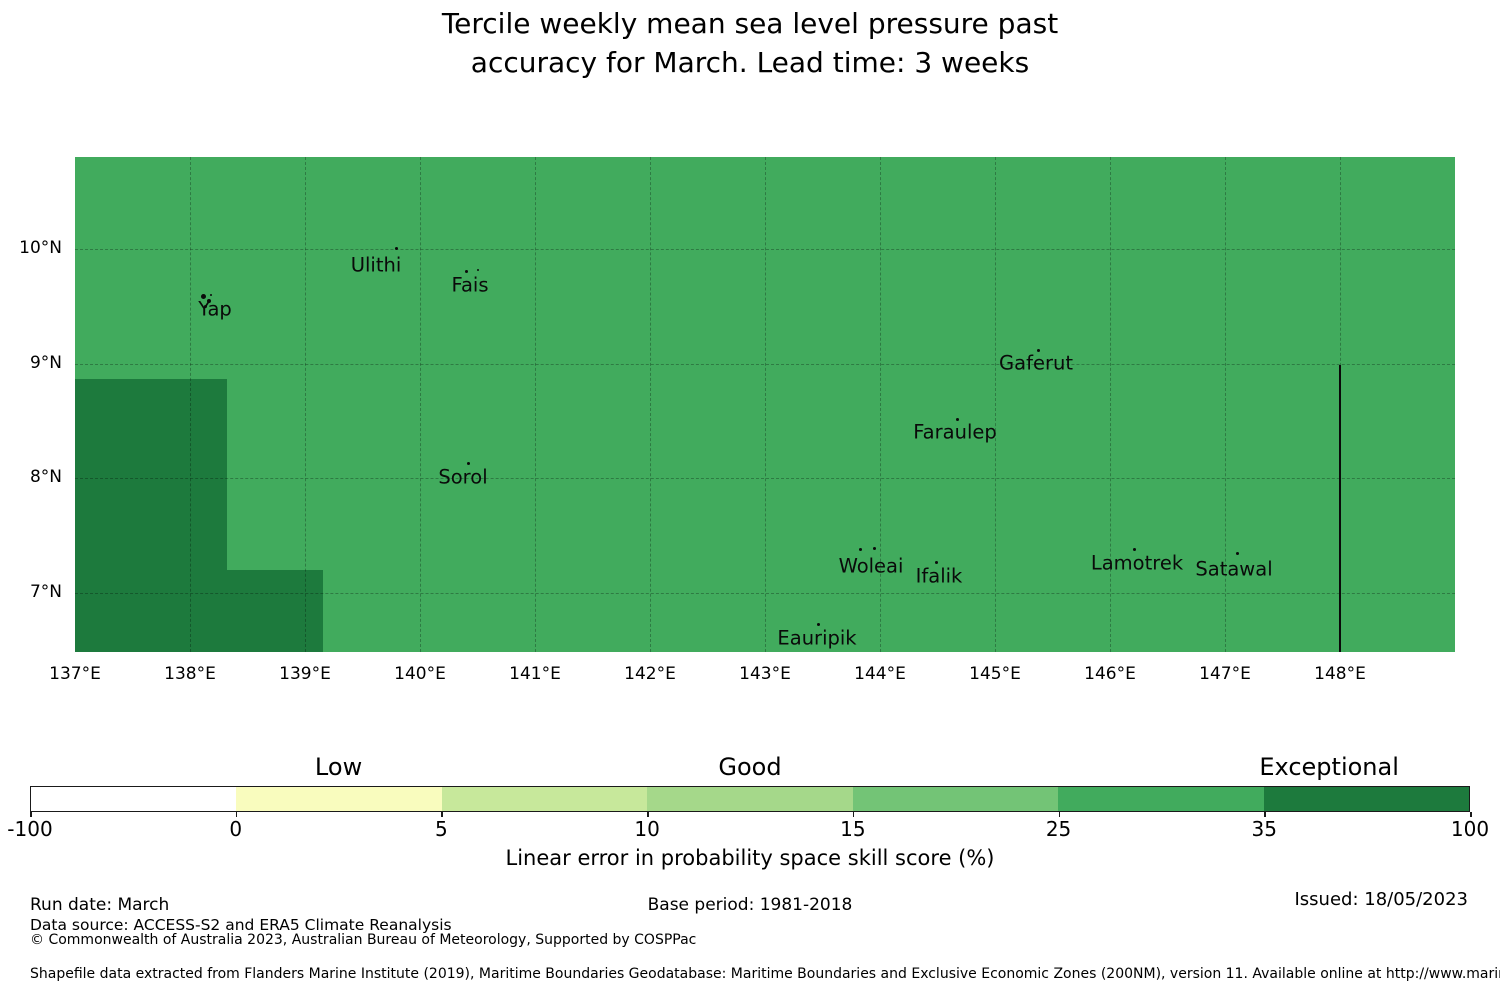 The height and width of the screenshot is (990, 1500). I want to click on x-tick-label: 147°E, so click(1225, 674).